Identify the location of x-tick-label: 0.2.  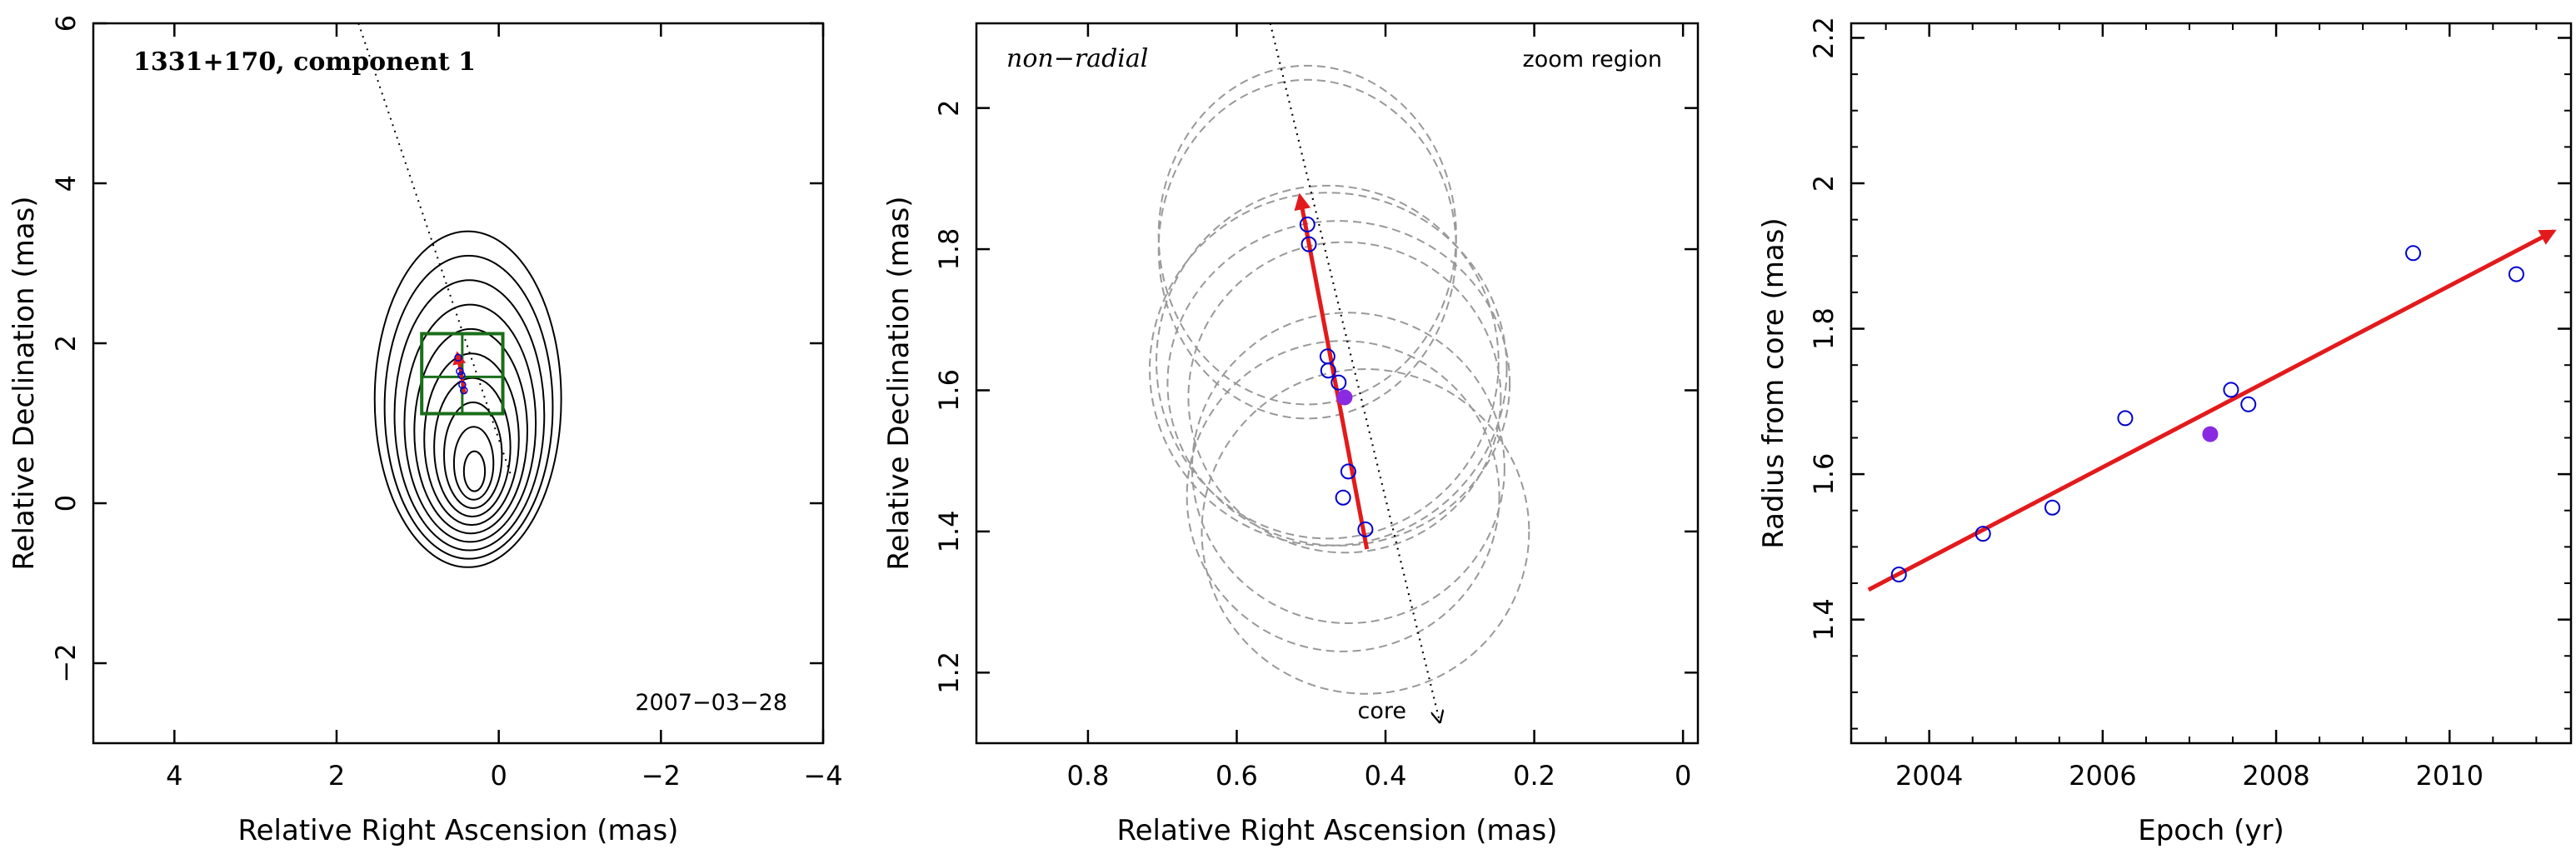
(1534, 776).